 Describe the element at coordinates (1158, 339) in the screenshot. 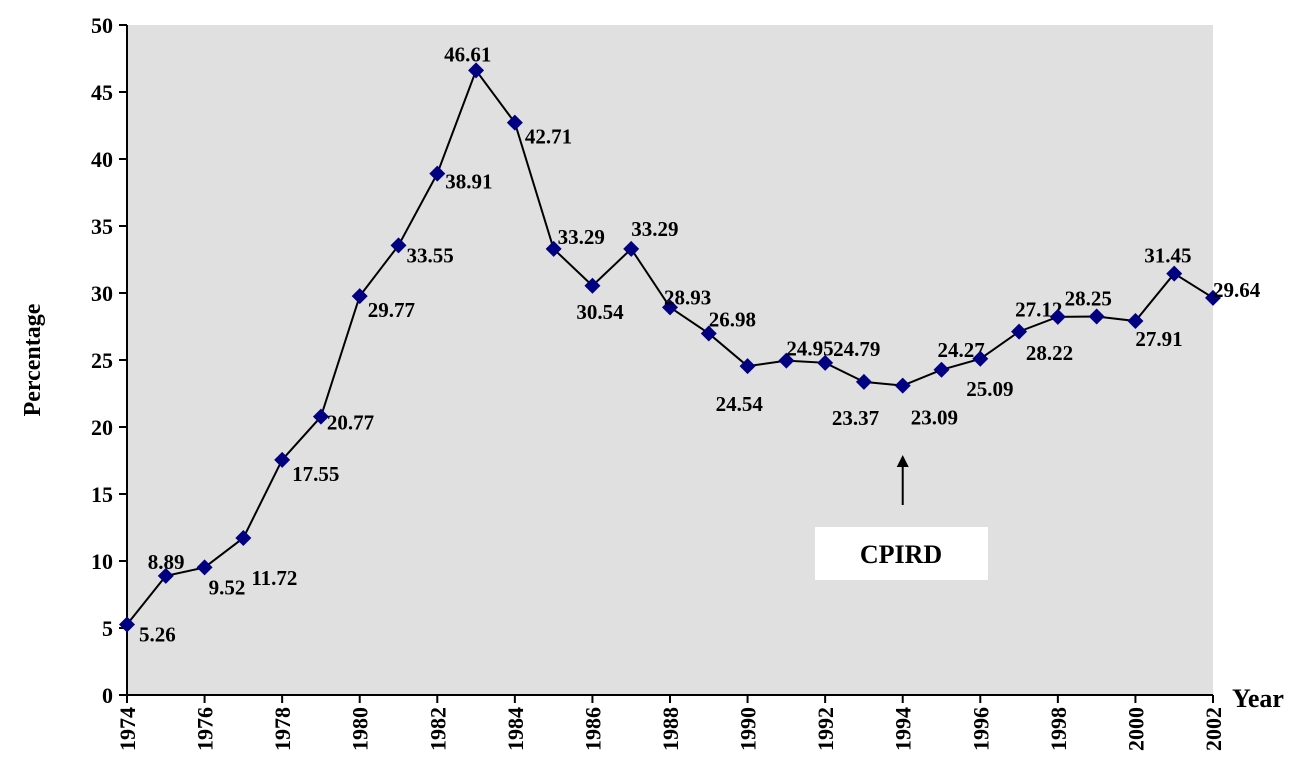

I see `data-label: 27.91` at that location.